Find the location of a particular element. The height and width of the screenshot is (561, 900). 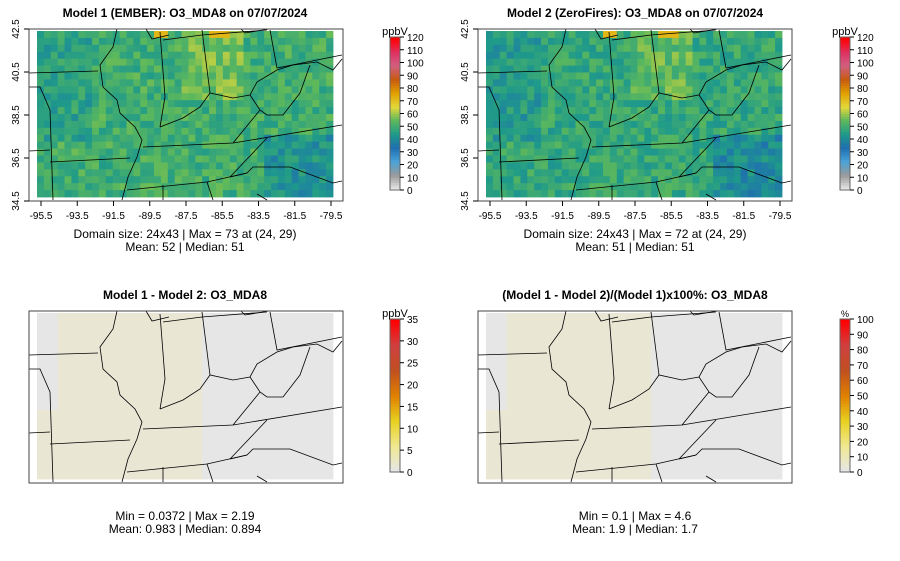

panel-stats-line2: Mean: 0.983 | Median: 0.894 is located at coordinates (185, 529).